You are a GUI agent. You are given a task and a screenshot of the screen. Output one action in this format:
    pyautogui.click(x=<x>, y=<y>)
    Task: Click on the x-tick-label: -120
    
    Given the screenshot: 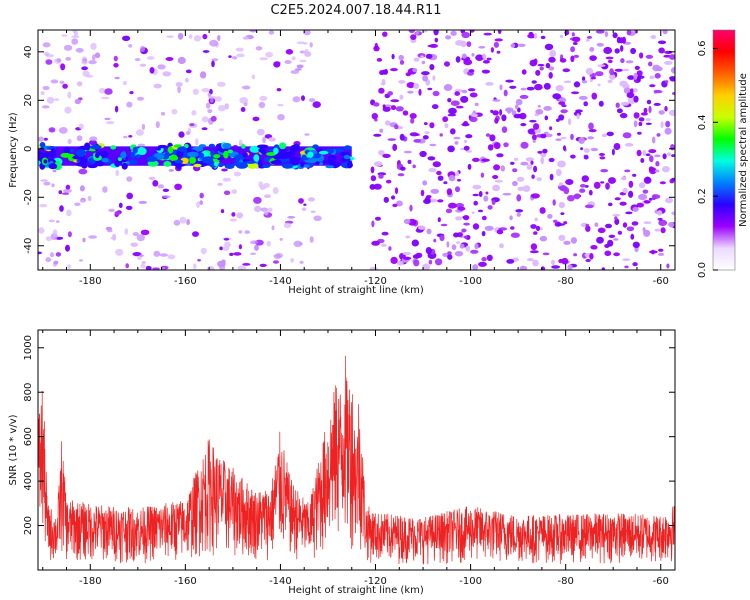 What is the action you would take?
    pyautogui.click(x=375, y=281)
    